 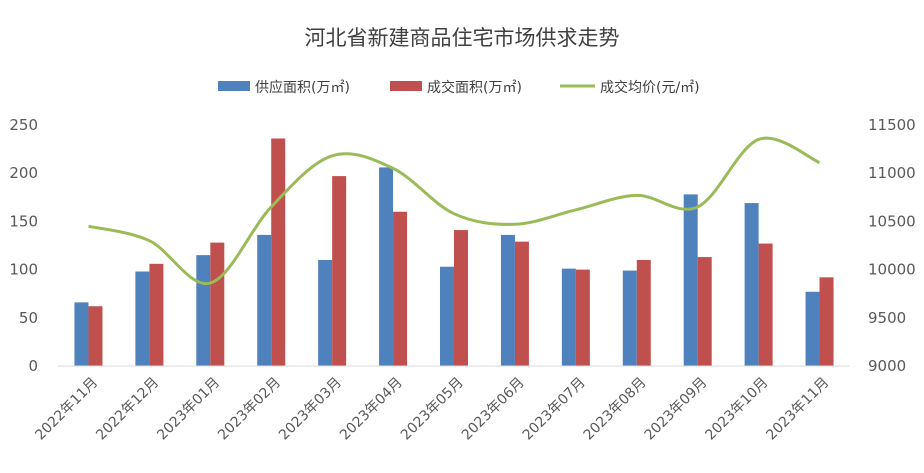 I want to click on left-tick-label: 50, so click(x=28, y=318).